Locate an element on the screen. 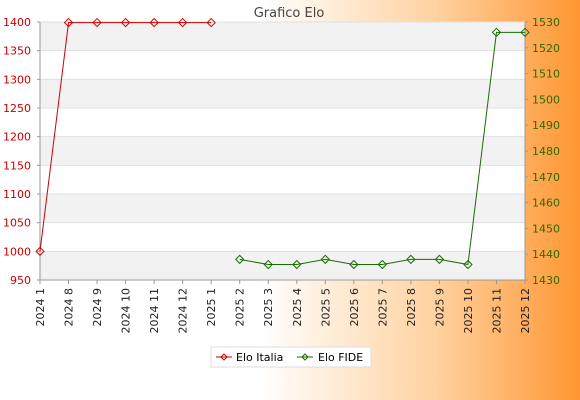 This screenshot has height=400, width=580. legend-marker-elo-fide is located at coordinates (305, 357).